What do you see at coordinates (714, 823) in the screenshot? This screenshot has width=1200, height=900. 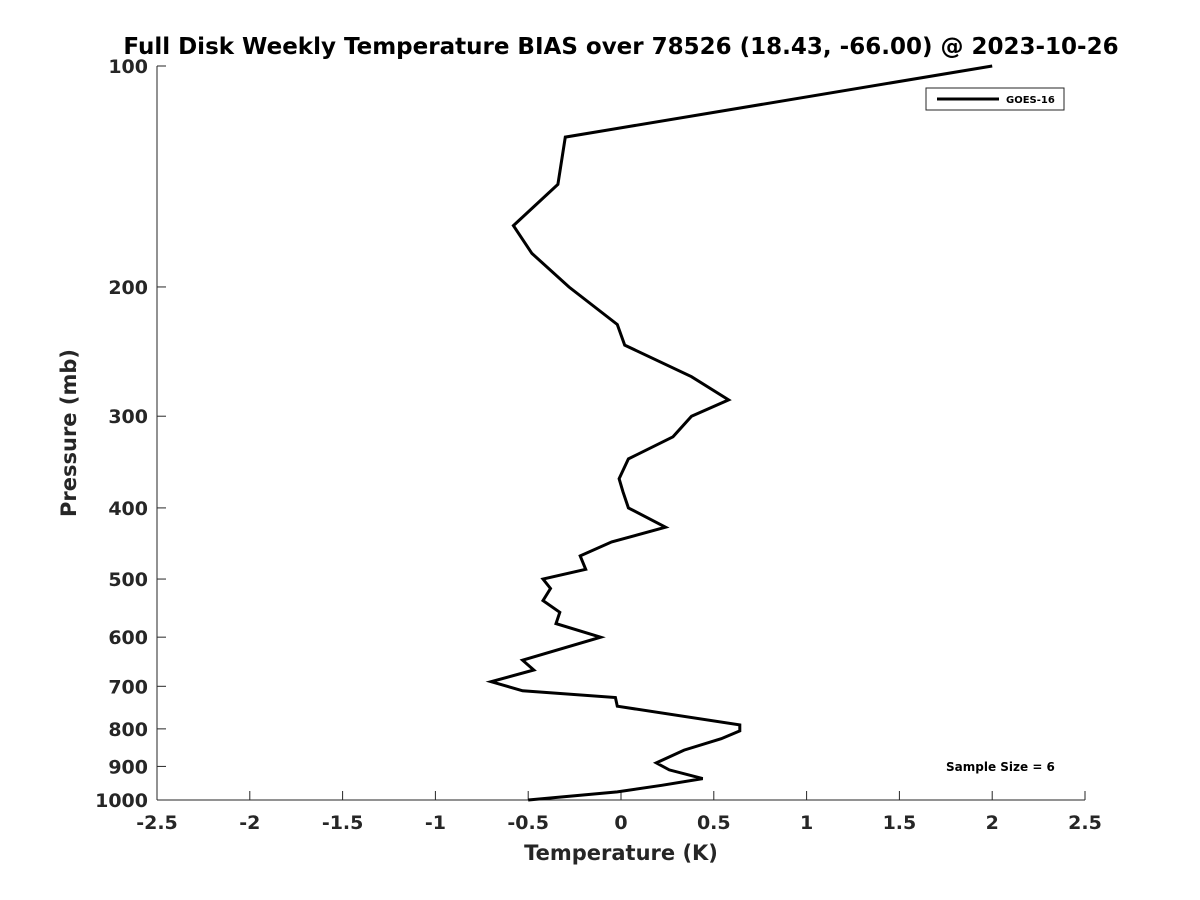 I see `x-tick-label: 0.5` at bounding box center [714, 823].